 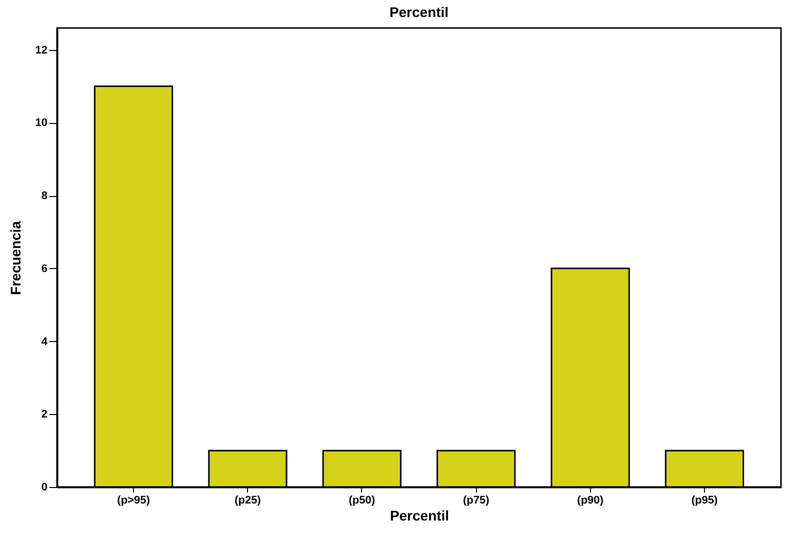 What do you see at coordinates (41, 123) in the screenshot?
I see `y-tick-label: 10` at bounding box center [41, 123].